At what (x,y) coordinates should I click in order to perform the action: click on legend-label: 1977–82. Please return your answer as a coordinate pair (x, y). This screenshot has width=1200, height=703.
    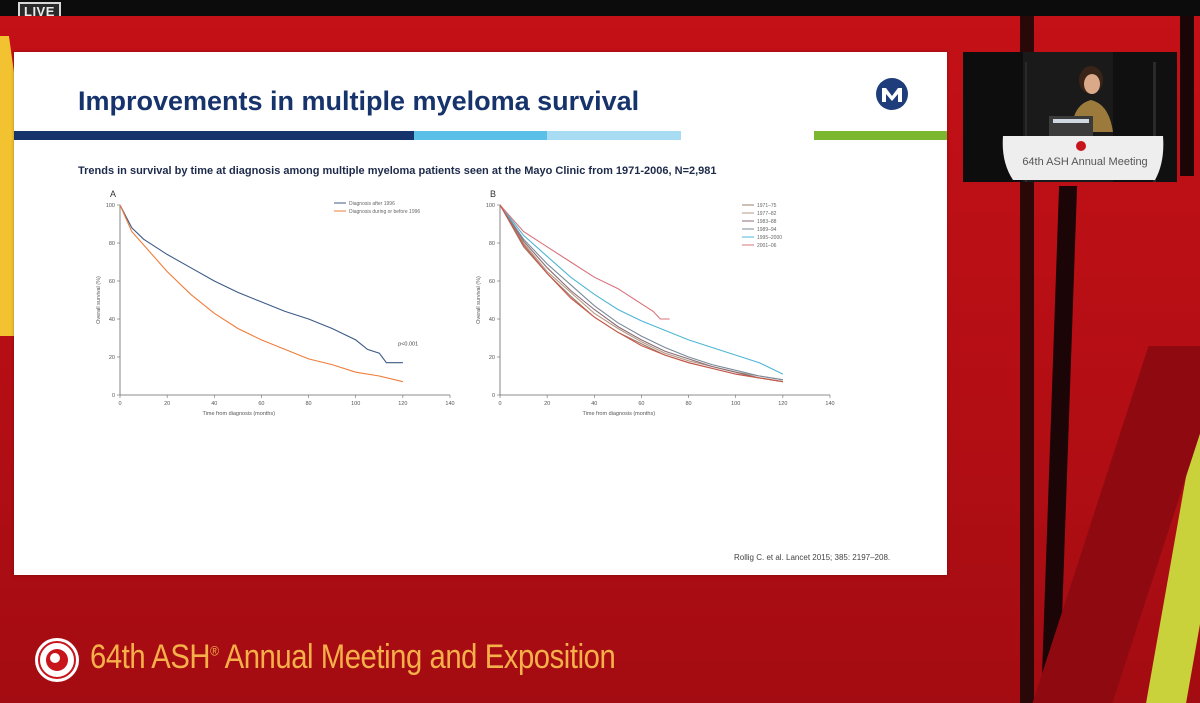
    Looking at the image, I should click on (767, 214).